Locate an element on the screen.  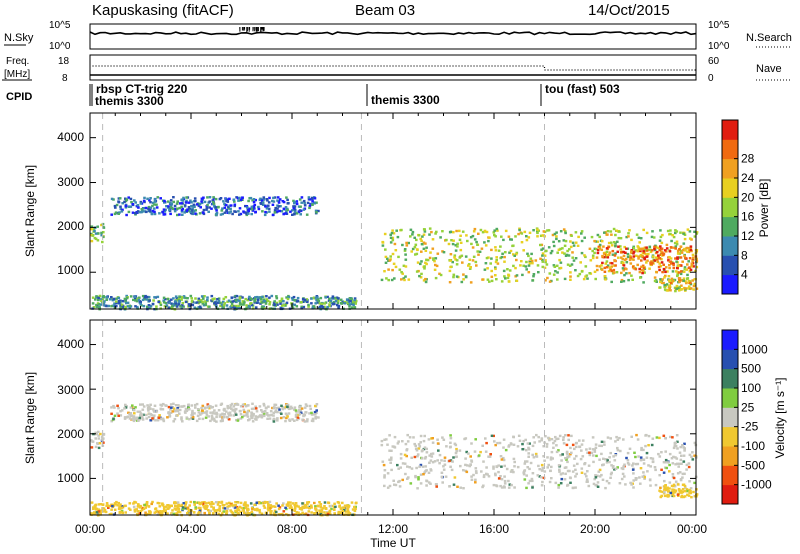
colorbar-swatch is located at coordinates (730, 417).